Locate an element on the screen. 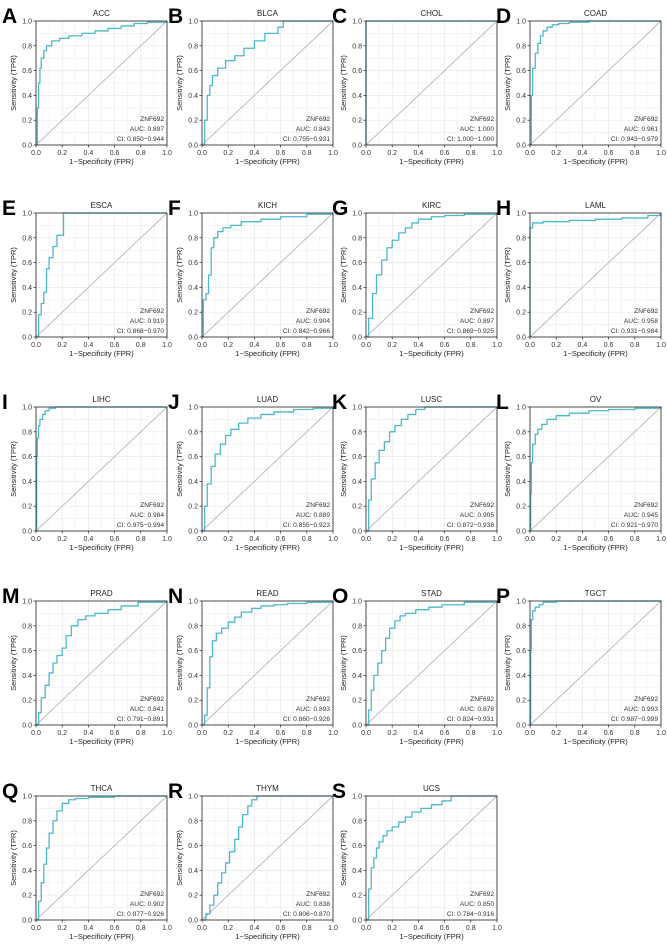 This screenshot has width=667, height=950. legend-auc: AUC: 0.897 is located at coordinates (147, 129).